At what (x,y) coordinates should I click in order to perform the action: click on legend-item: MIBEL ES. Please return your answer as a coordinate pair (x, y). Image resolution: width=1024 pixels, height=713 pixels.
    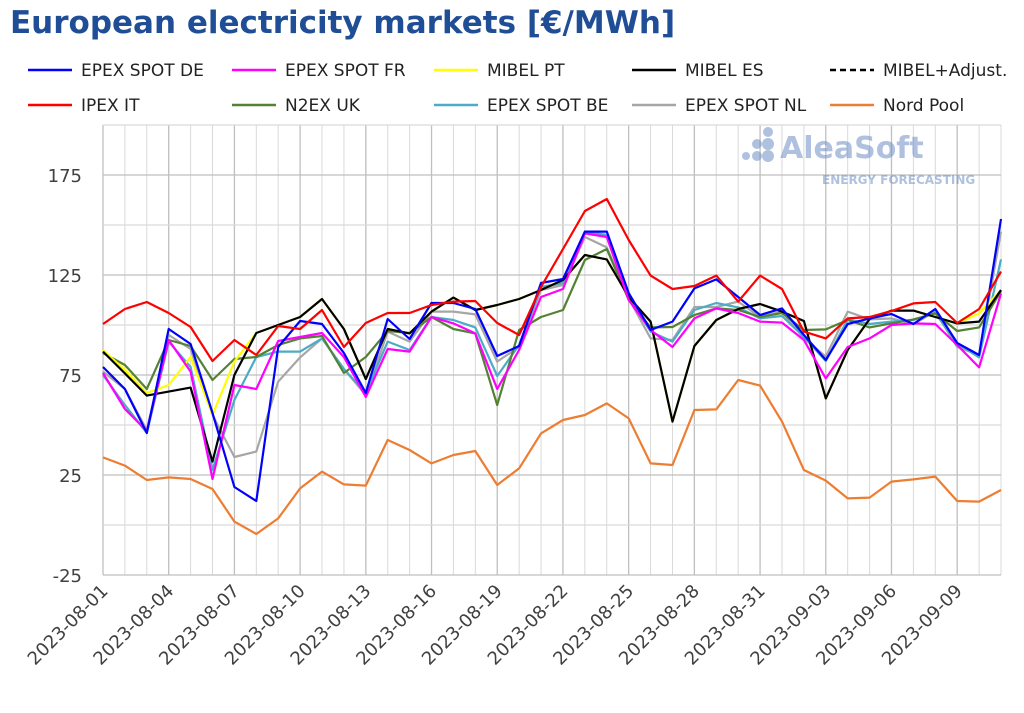
    Looking at the image, I should click on (698, 71).